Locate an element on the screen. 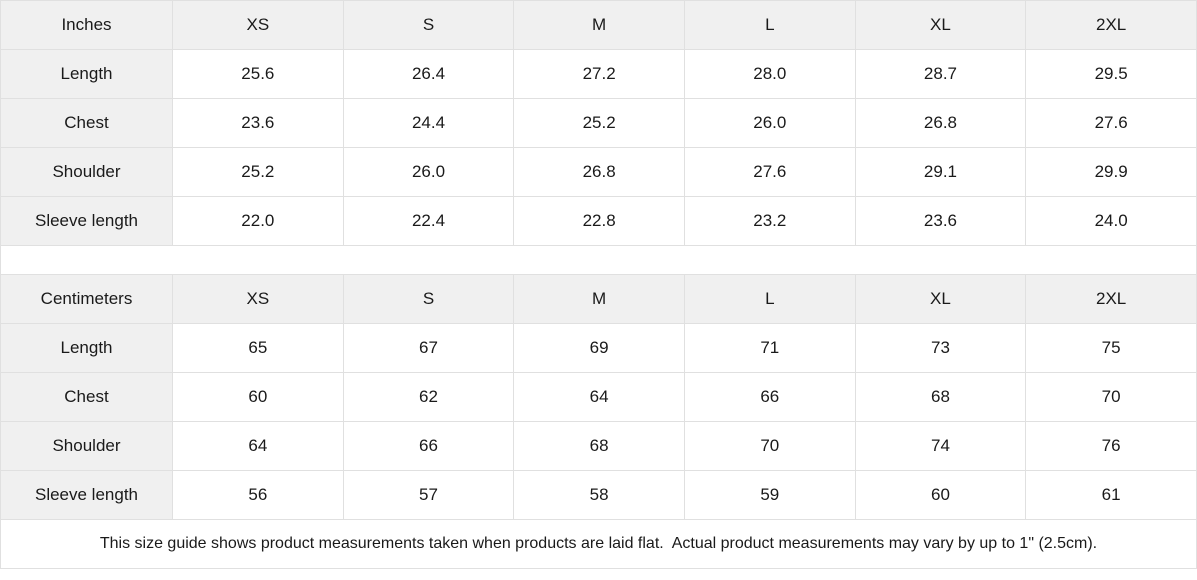  measurement-cell: 22.0 is located at coordinates (258, 221).